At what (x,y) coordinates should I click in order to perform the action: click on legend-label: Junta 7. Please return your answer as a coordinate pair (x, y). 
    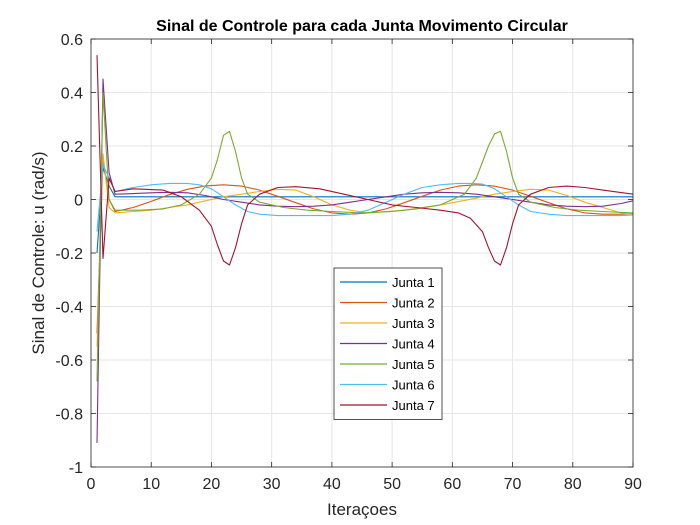
    Looking at the image, I should click on (413, 405).